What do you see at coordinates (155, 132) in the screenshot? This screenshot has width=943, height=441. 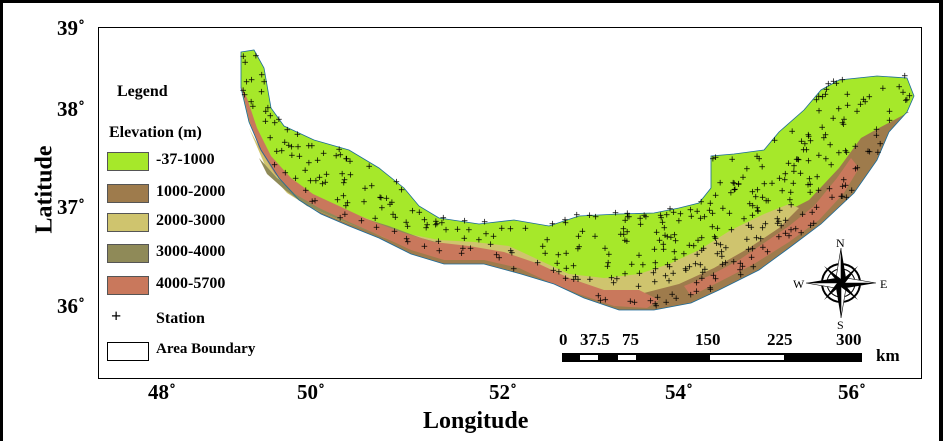 I see `legend-elevation-title: Elevation (m)` at bounding box center [155, 132].